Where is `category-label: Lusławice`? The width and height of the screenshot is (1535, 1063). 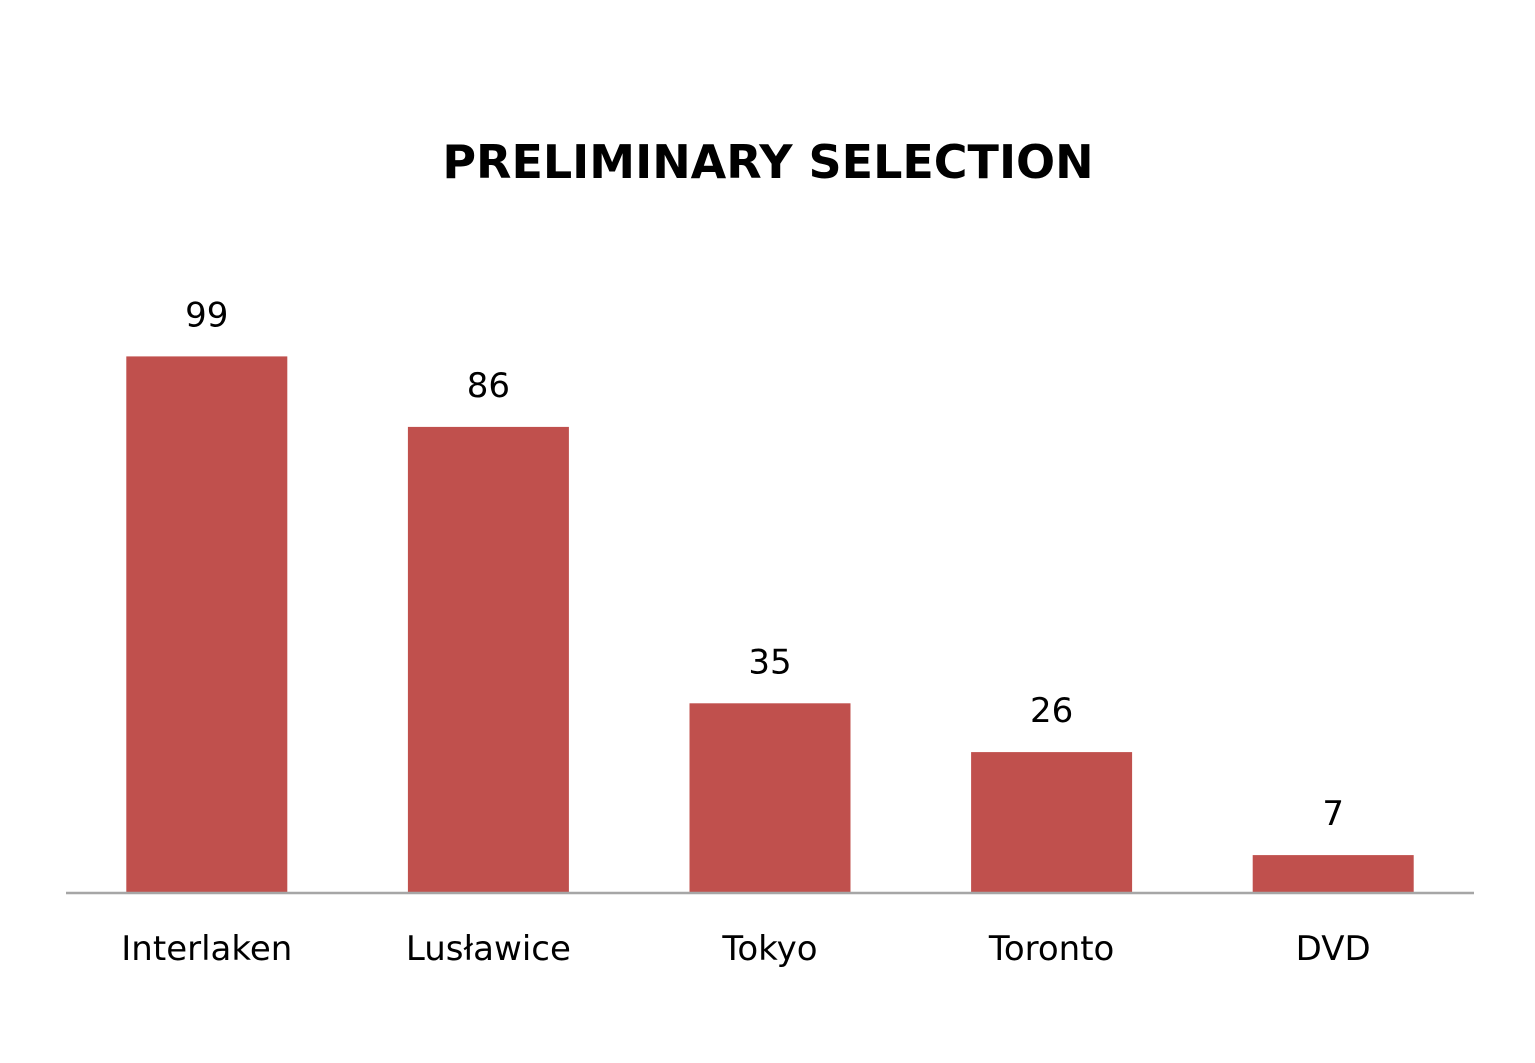
category-label: Lusławice is located at coordinates (488, 949).